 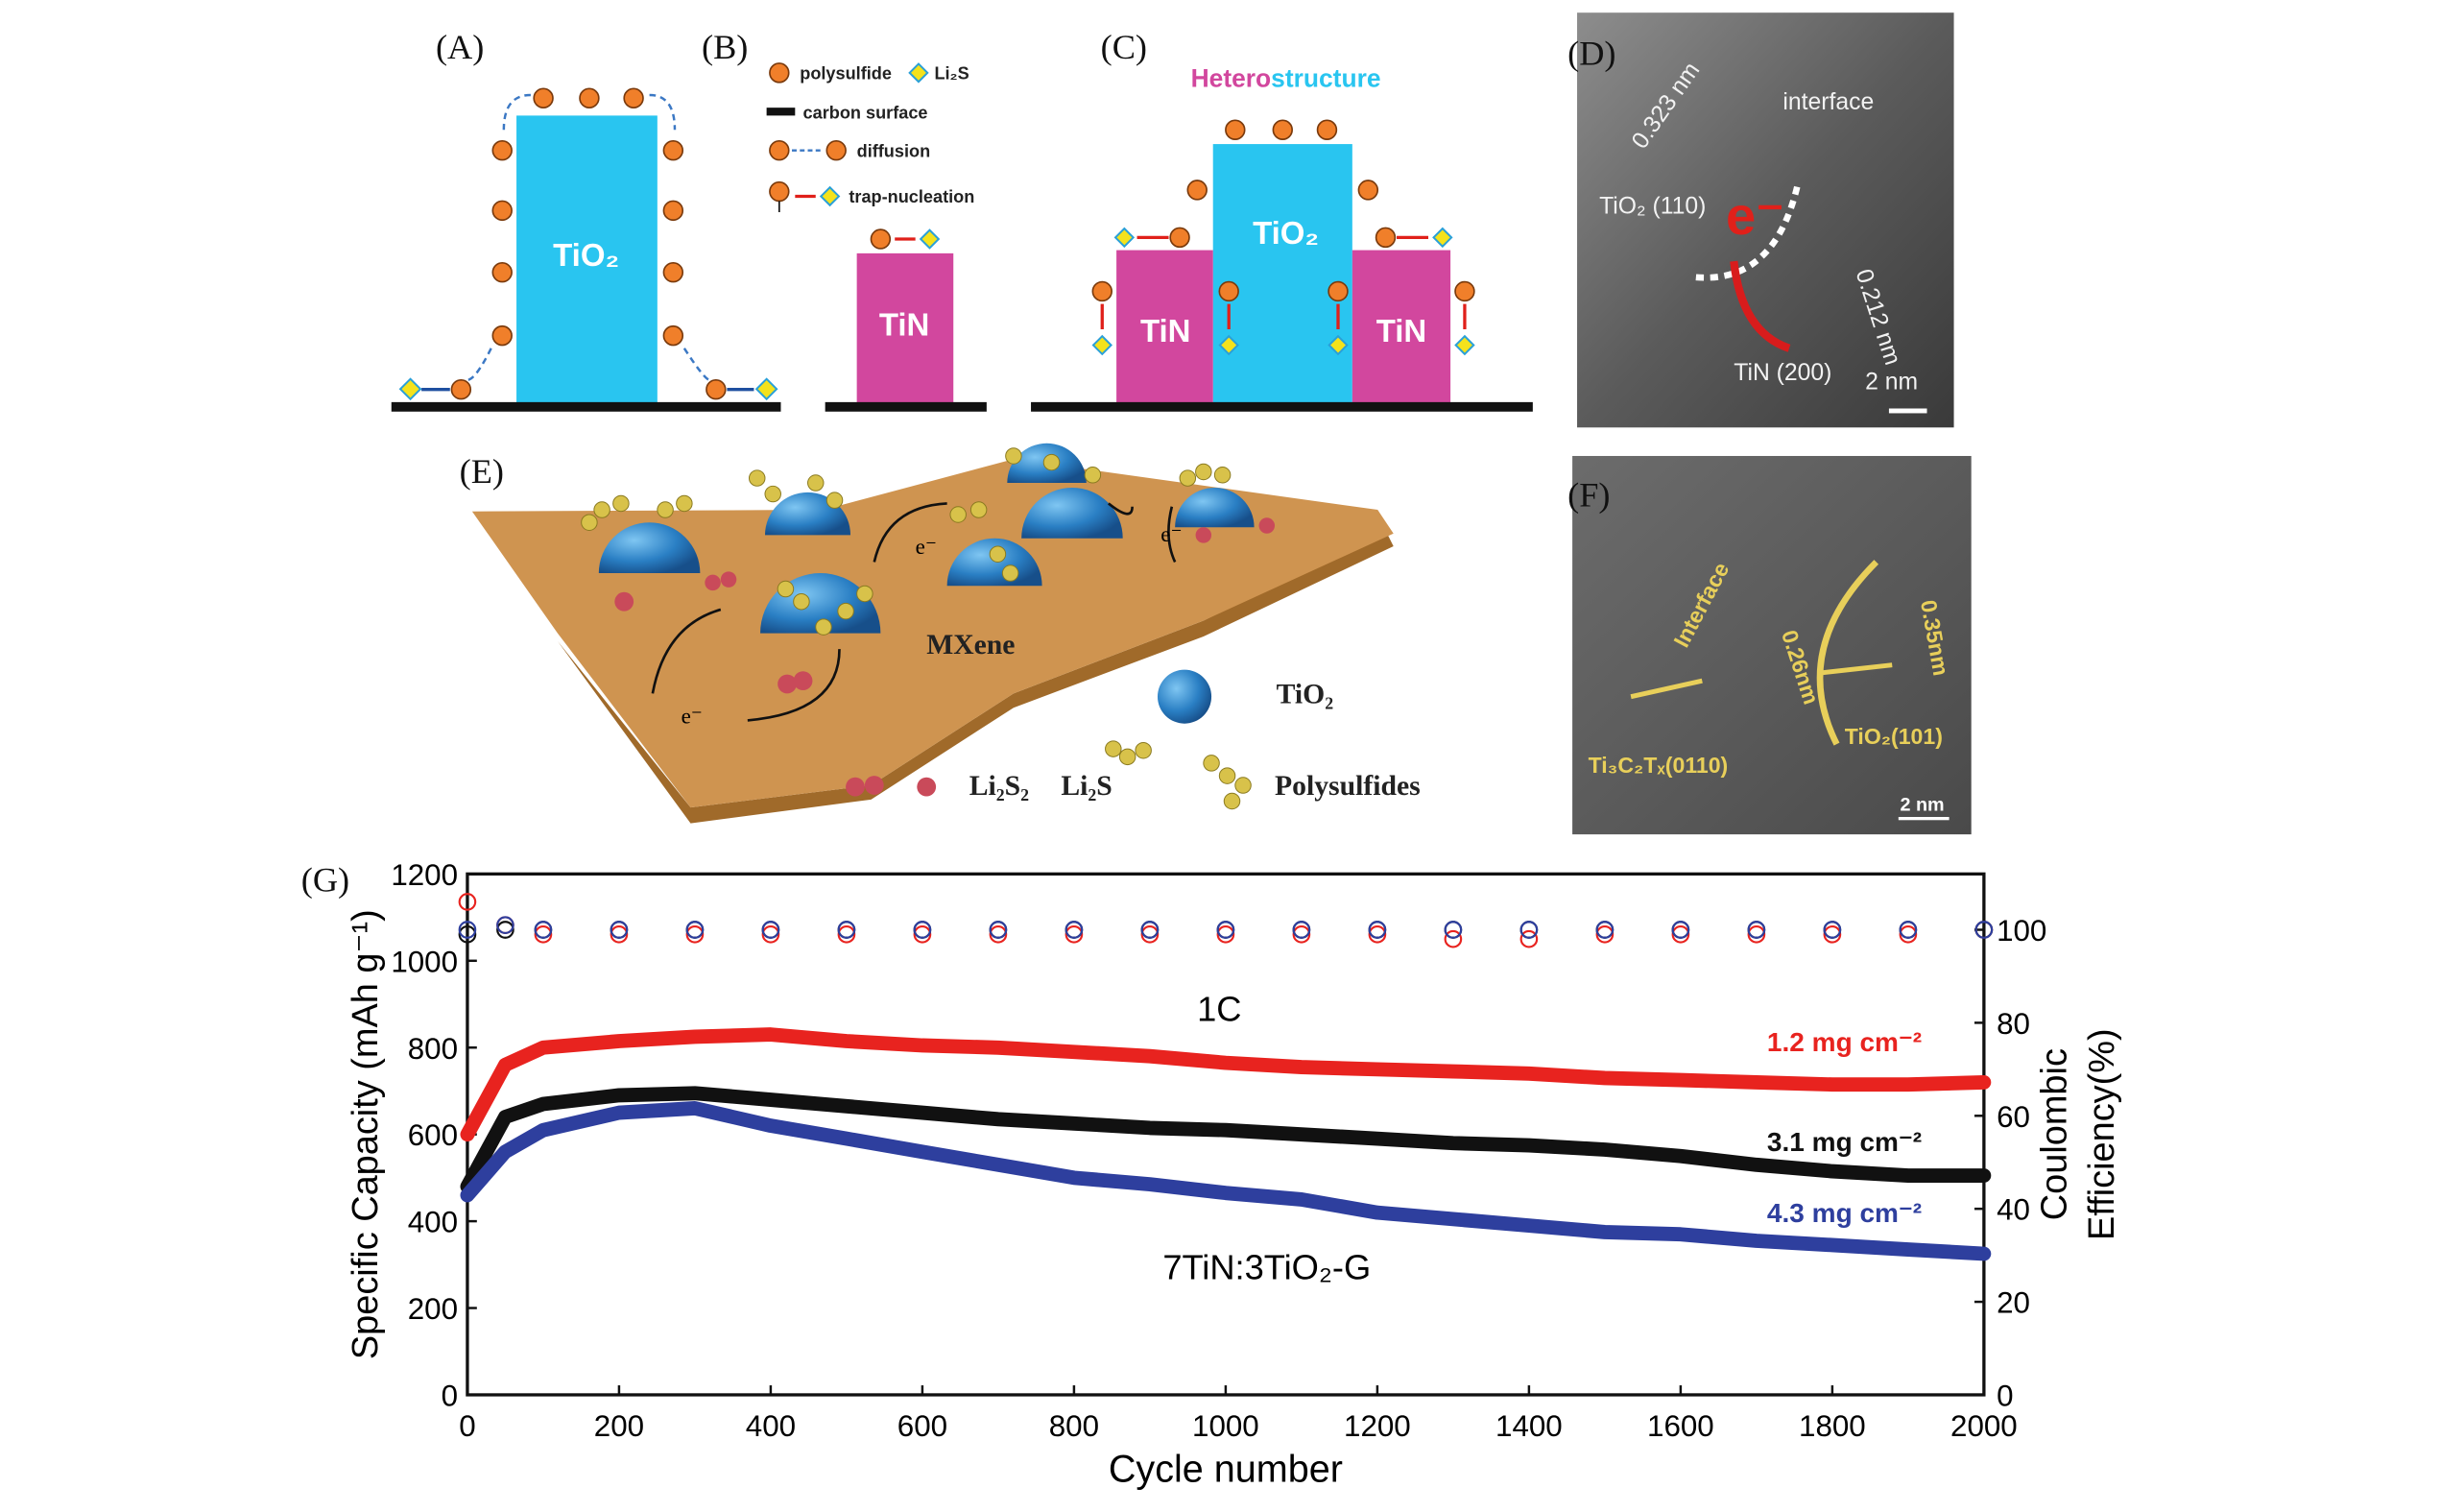 I want to click on li2s-particles, so click(x=945, y=657).